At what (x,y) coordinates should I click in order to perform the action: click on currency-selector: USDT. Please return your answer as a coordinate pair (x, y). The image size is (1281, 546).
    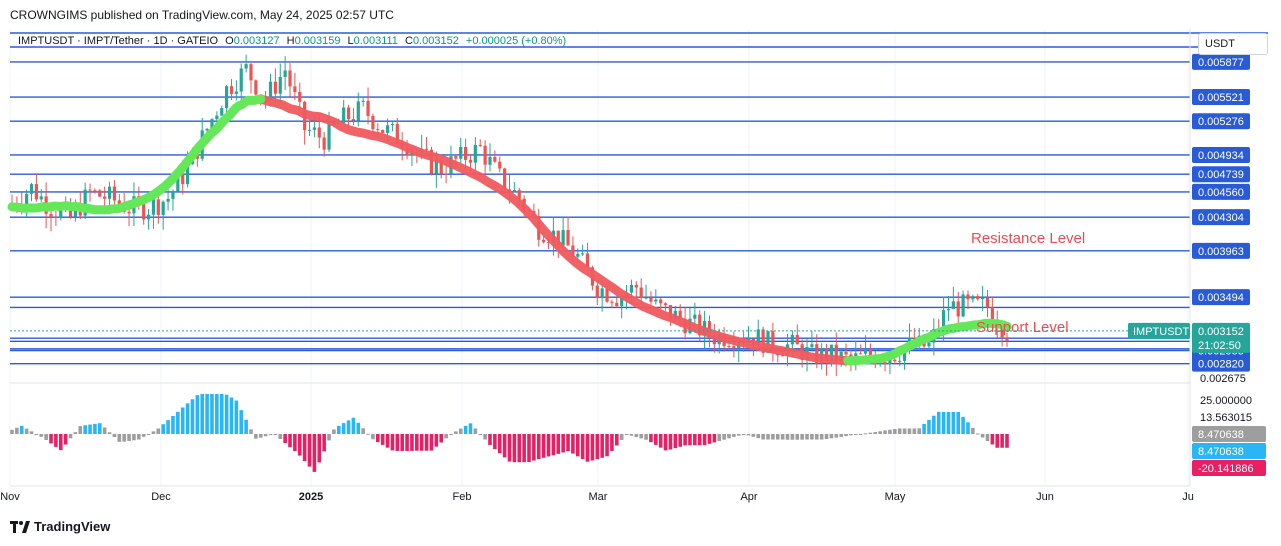
    Looking at the image, I should click on (1233, 44).